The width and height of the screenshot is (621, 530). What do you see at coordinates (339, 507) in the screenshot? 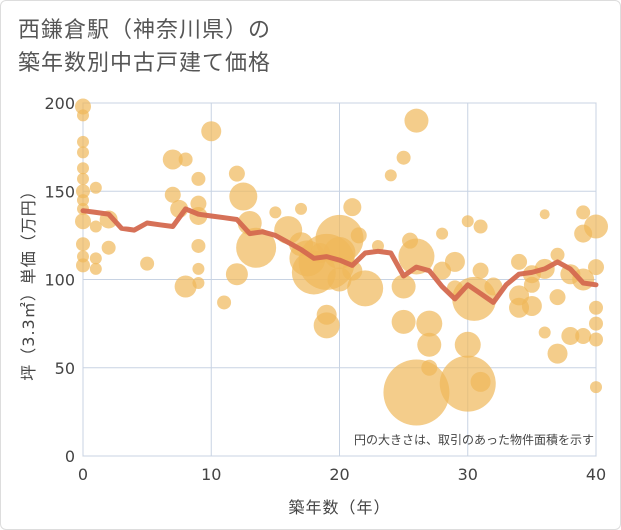
I see `x-axis-label: 築年数（年）` at bounding box center [339, 507].